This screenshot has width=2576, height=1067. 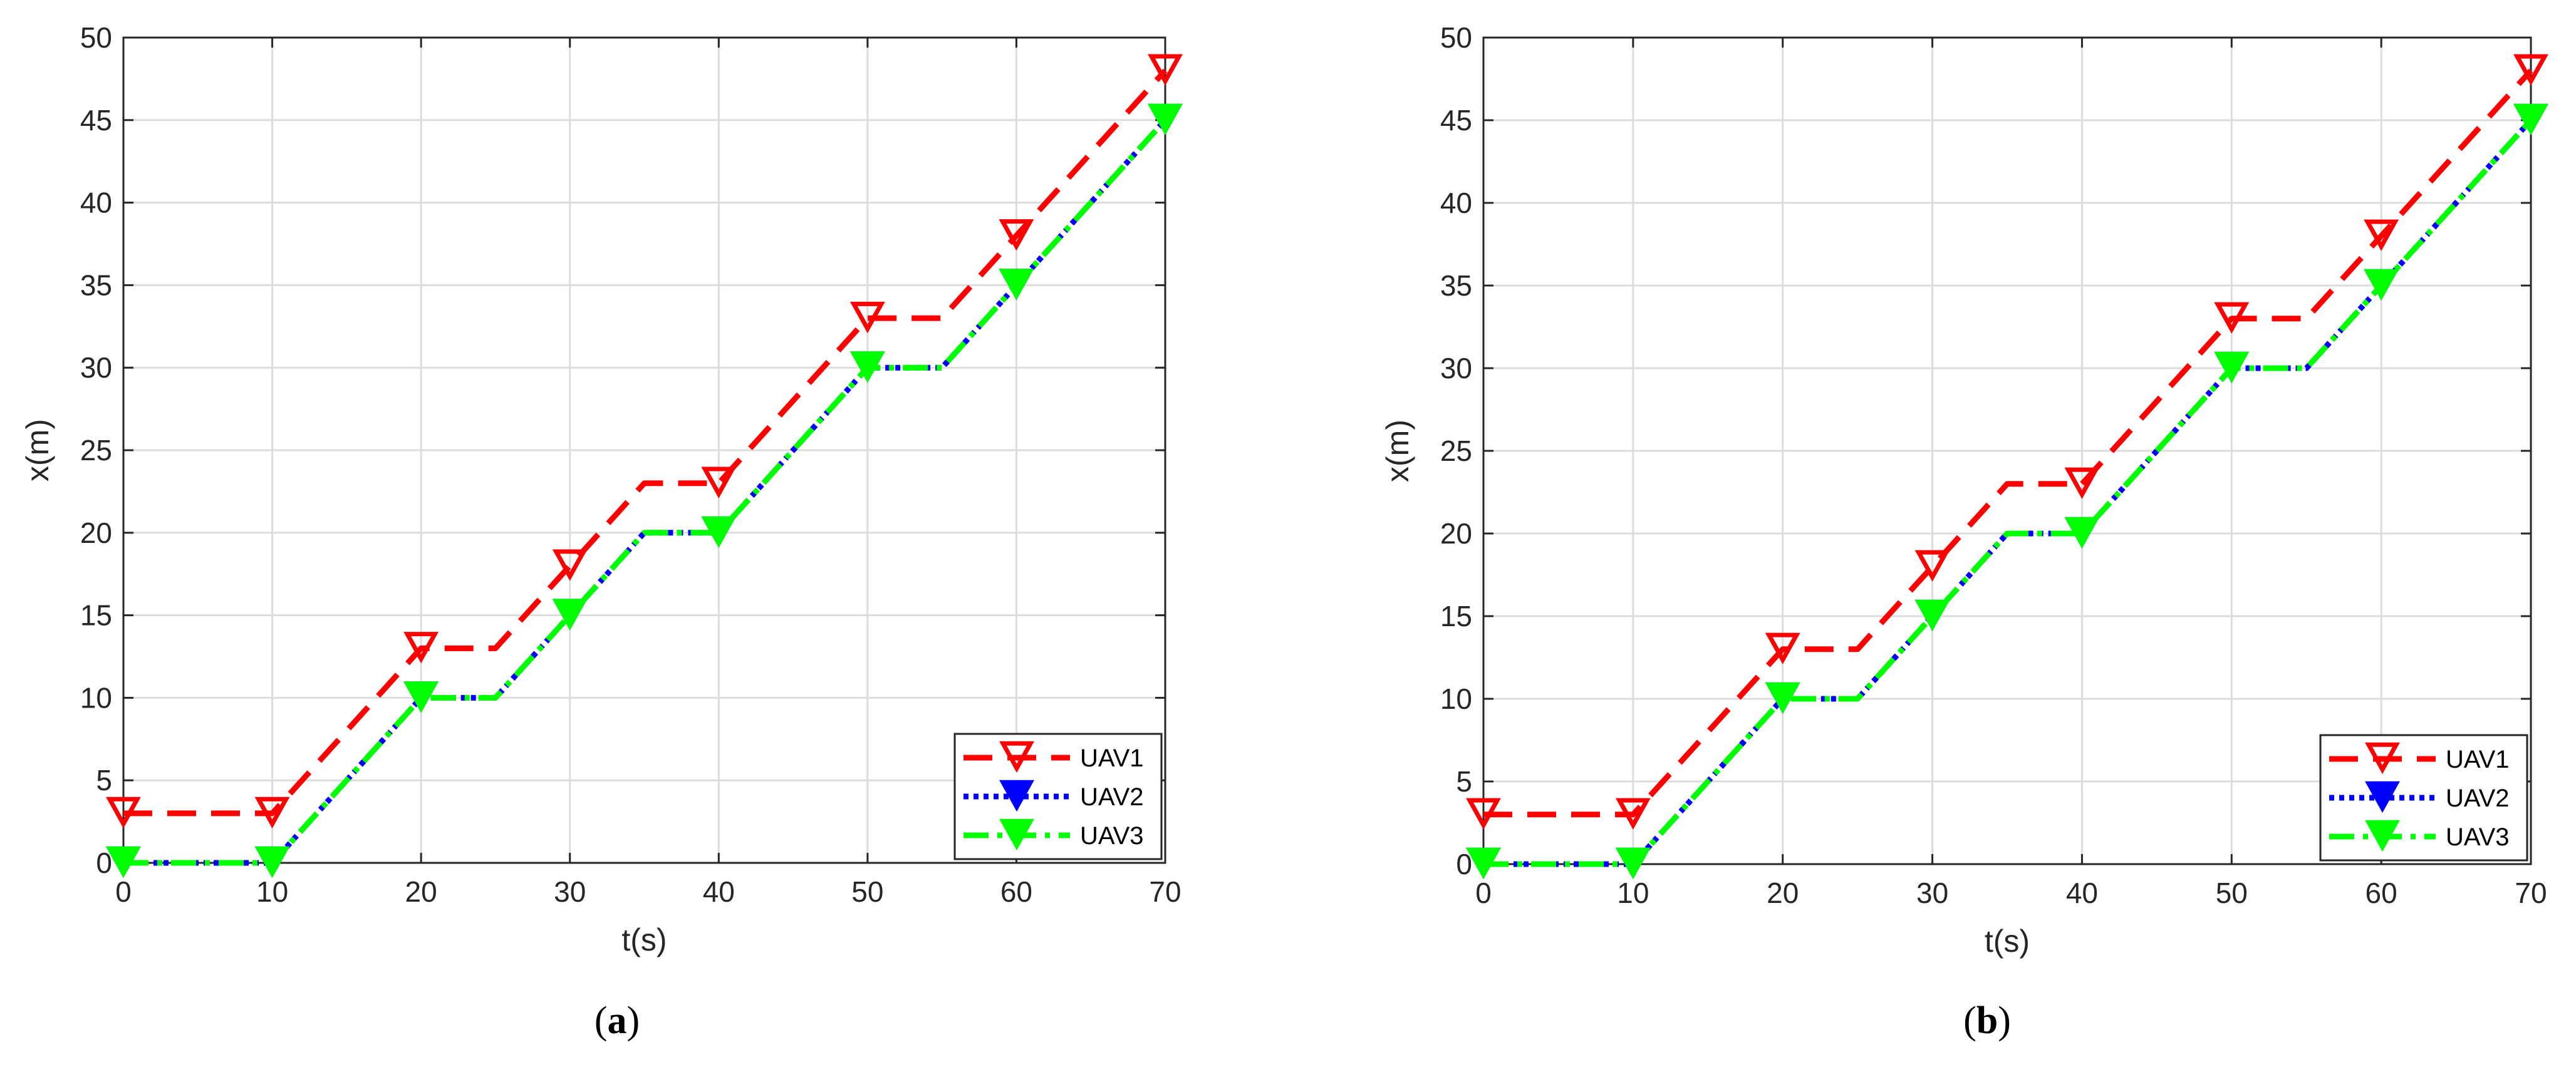 I want to click on caption-letter: a, so click(x=617, y=1020).